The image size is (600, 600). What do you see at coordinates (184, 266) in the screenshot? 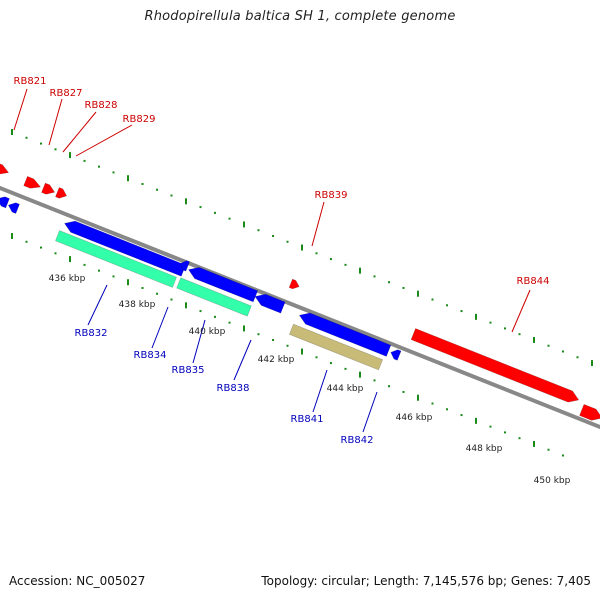
I see `gene-rb834` at bounding box center [184, 266].